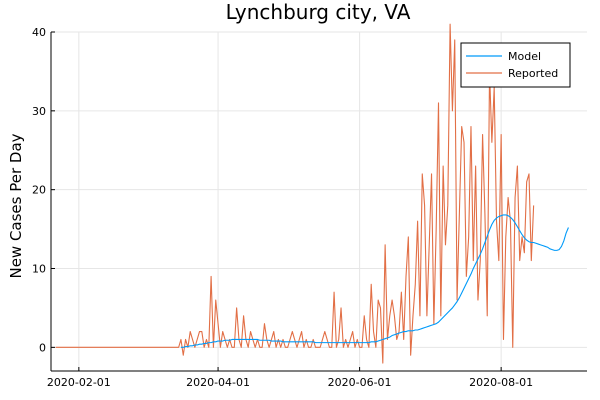 This screenshot has width=600, height=400. Describe the element at coordinates (533, 73) in the screenshot. I see `legend-label-reported: Reported` at that location.